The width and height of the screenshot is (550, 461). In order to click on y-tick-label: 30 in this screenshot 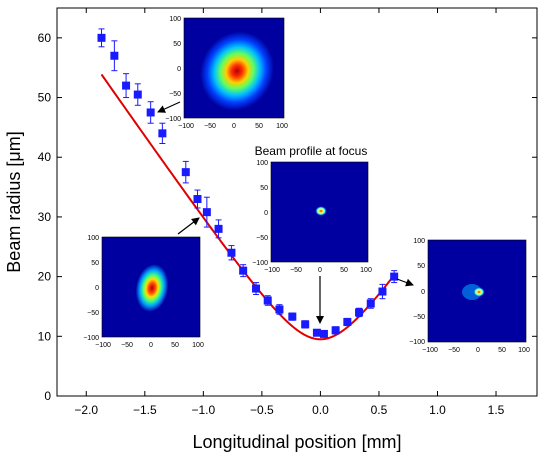, I will do `click(45, 217)`.